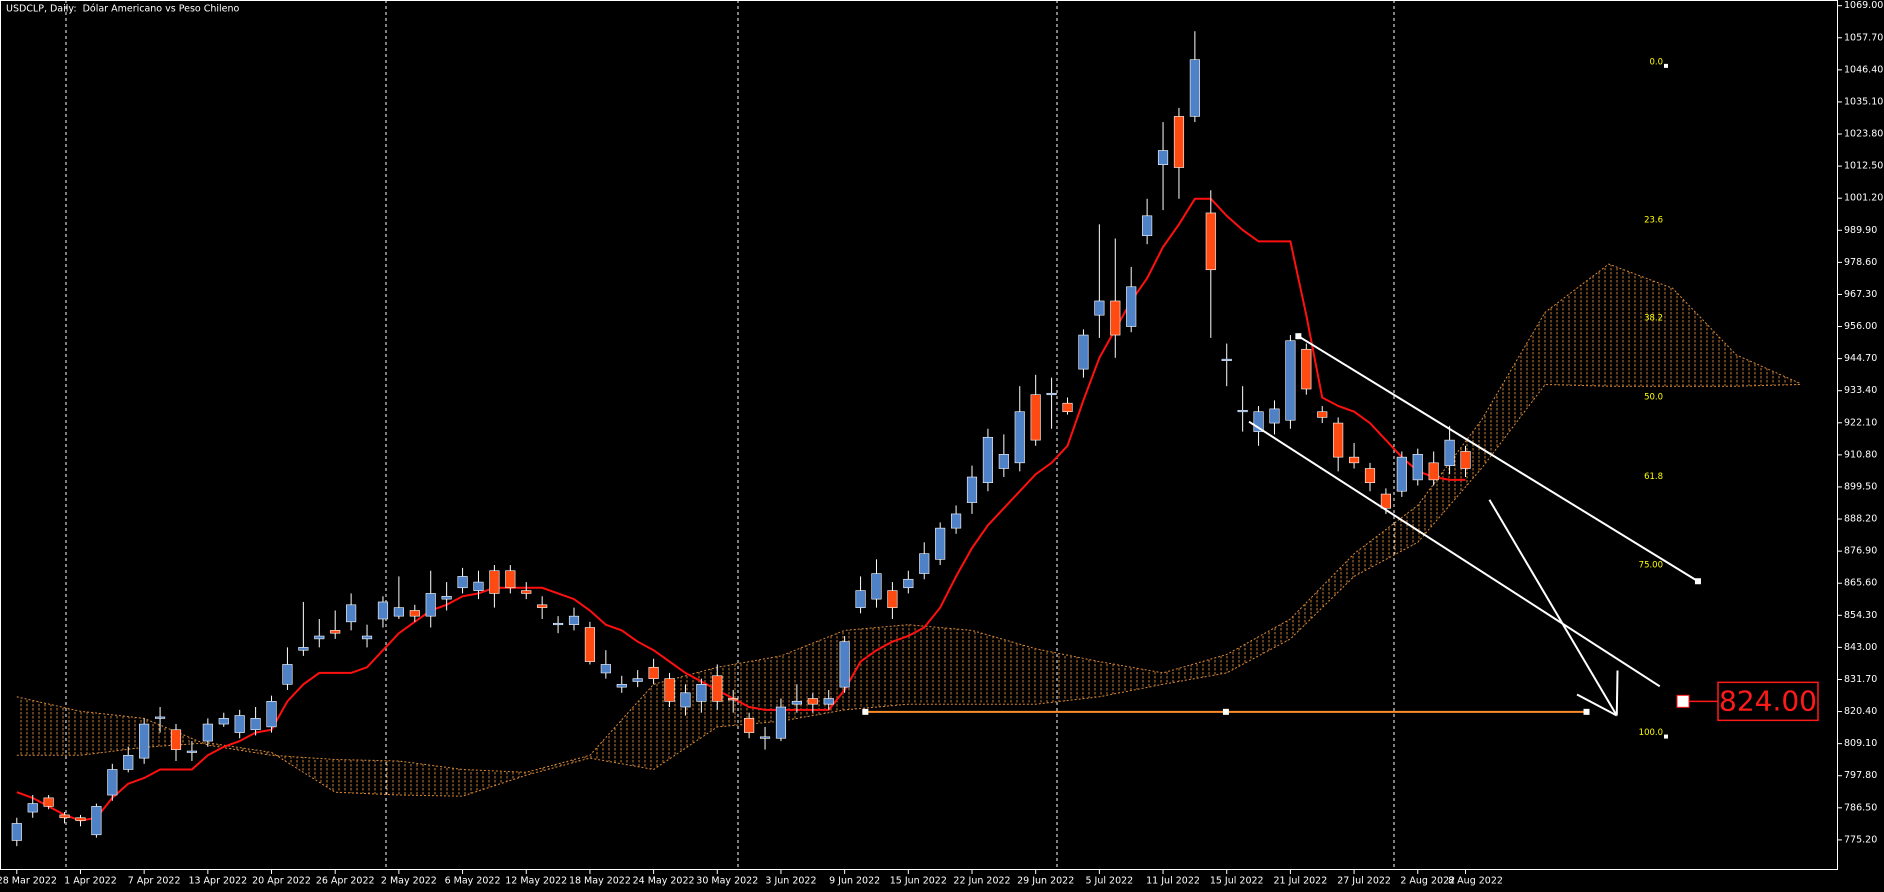  Describe the element at coordinates (1863, 5) in the screenshot. I see `y-tick-label: 1069.00` at that location.